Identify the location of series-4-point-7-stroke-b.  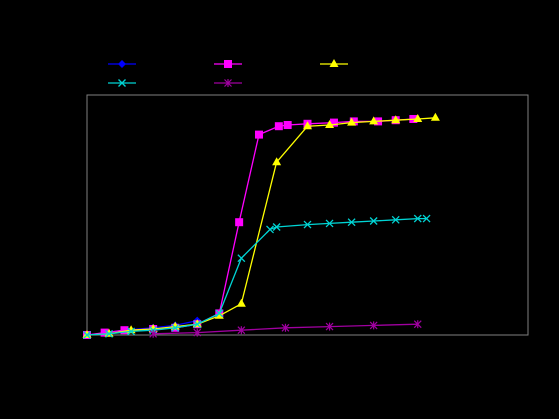
(219, 313).